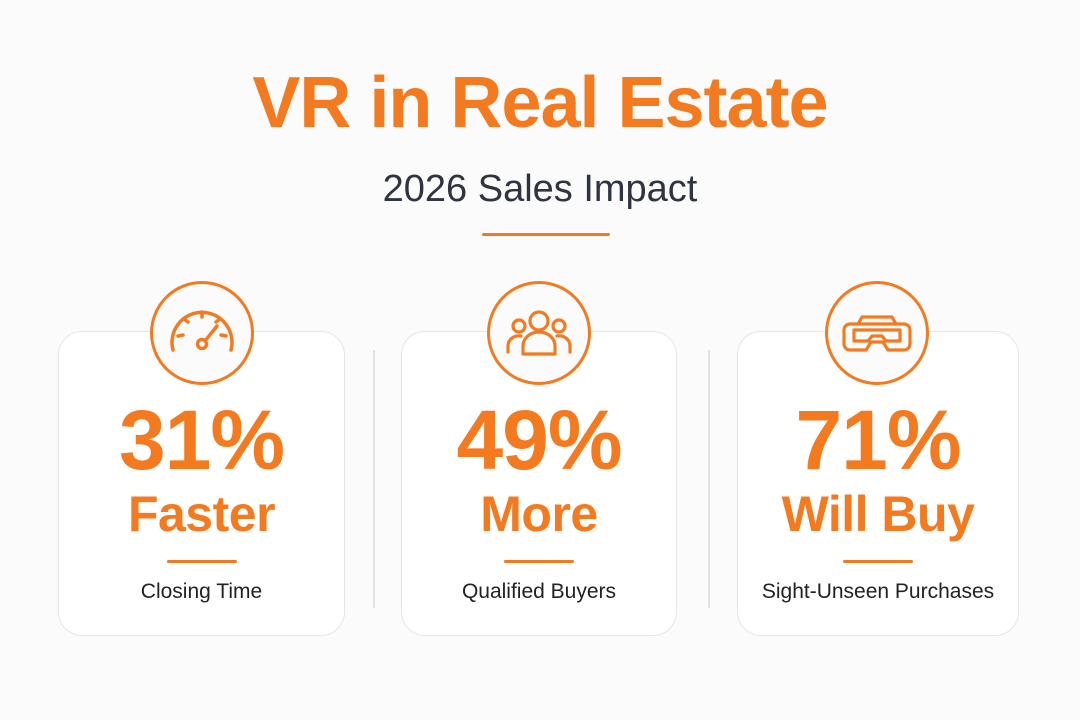 The height and width of the screenshot is (720, 1080). I want to click on title-underline, so click(546, 234).